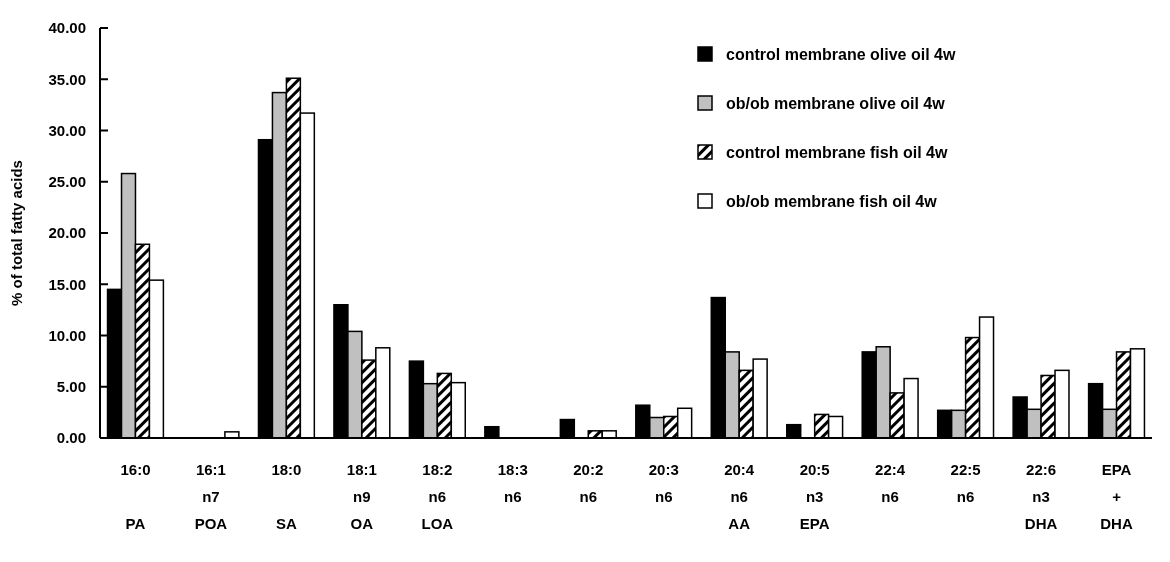 The height and width of the screenshot is (562, 1170). I want to click on y-tick-label: 5.00, so click(71, 386).